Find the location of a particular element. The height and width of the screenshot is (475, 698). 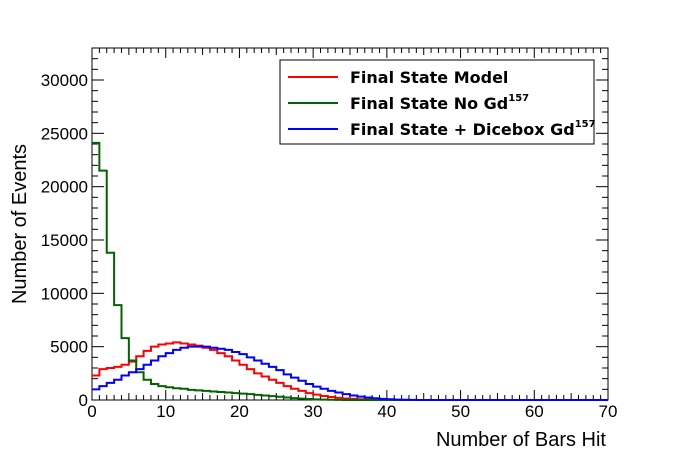

x-tick-label: 10 is located at coordinates (165, 411).